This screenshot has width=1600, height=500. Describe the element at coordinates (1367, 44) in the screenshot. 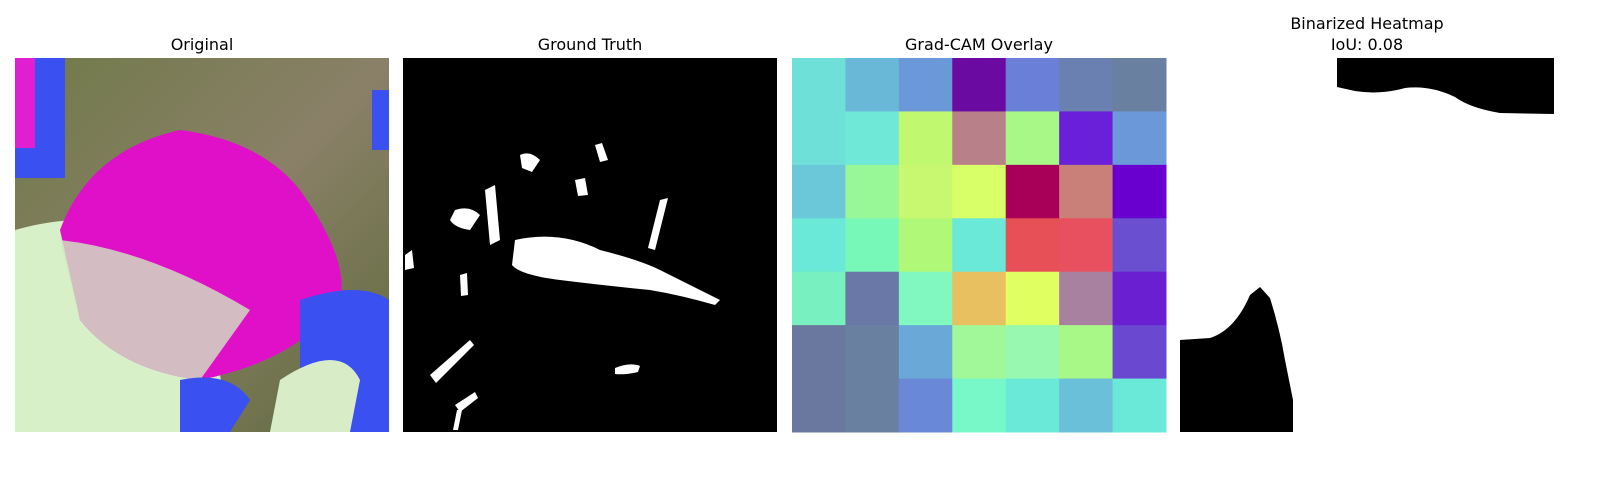

I see `panel-subtitle: IoU: 0.08` at that location.